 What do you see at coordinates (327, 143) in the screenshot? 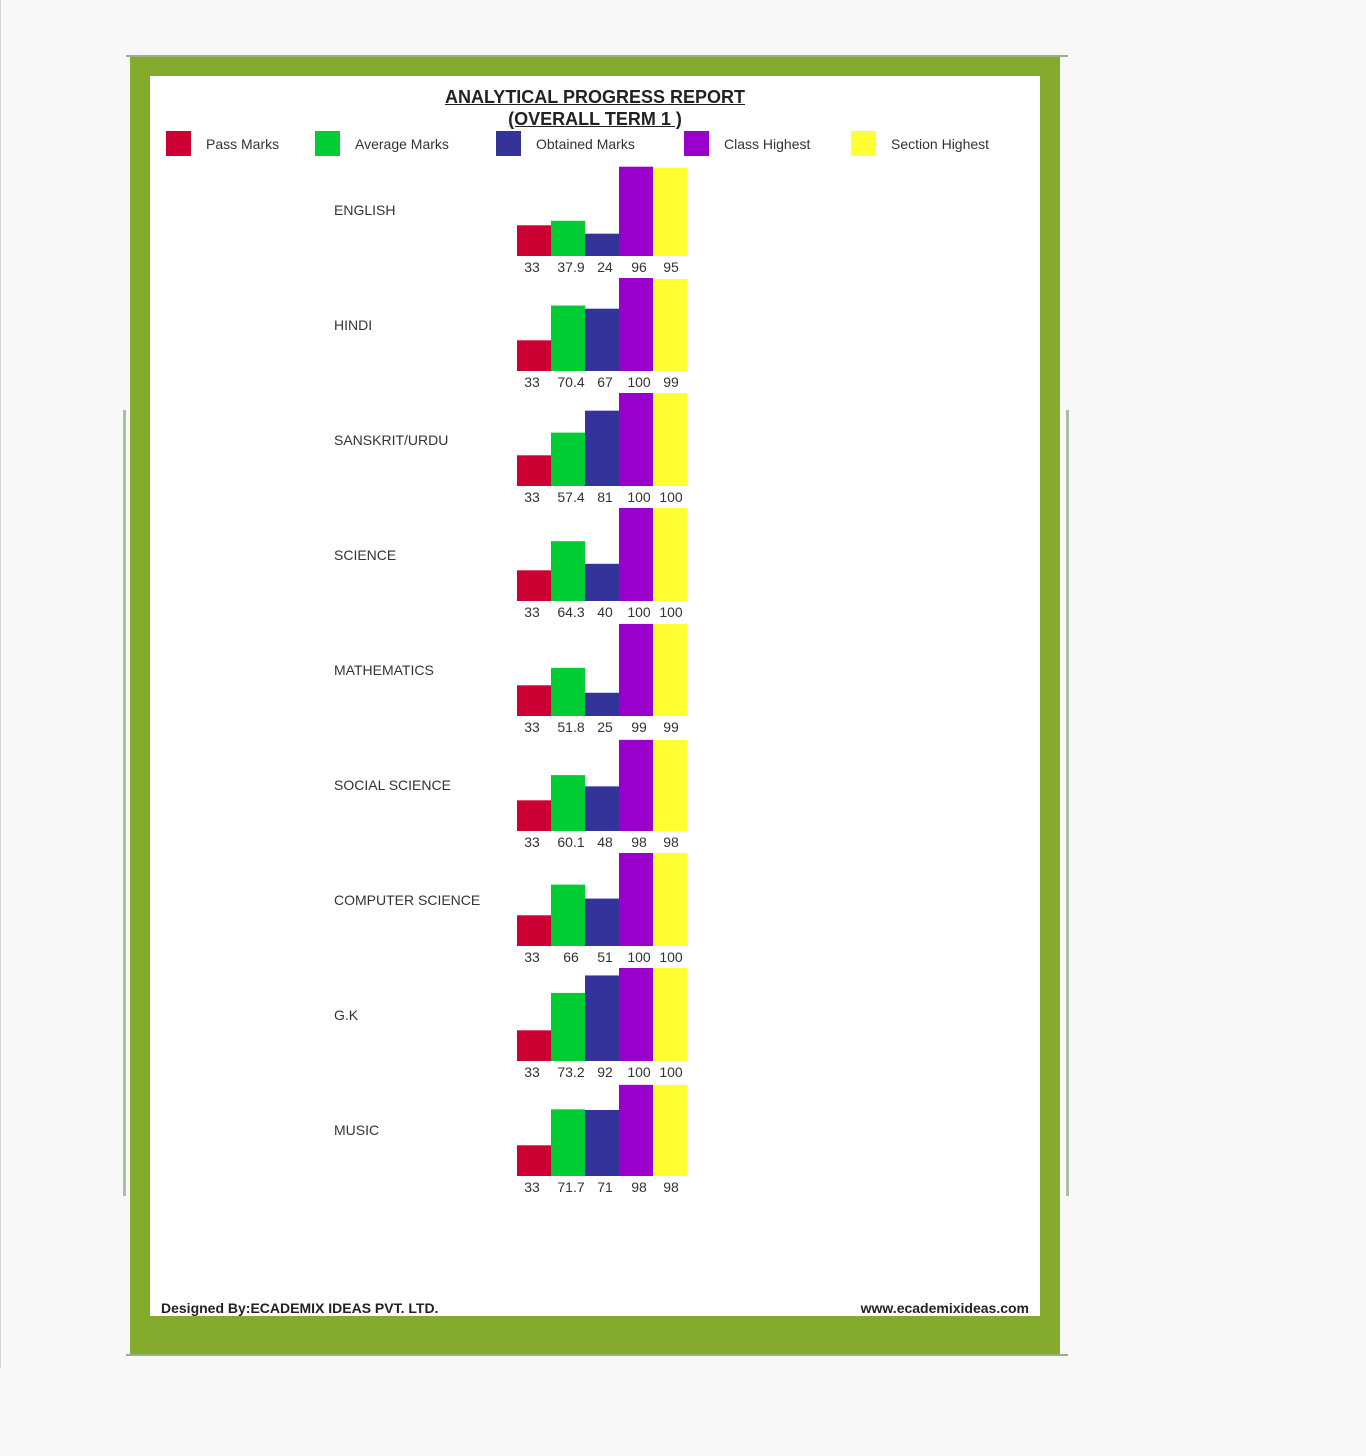
I see `legend-swatch-average-marks` at bounding box center [327, 143].